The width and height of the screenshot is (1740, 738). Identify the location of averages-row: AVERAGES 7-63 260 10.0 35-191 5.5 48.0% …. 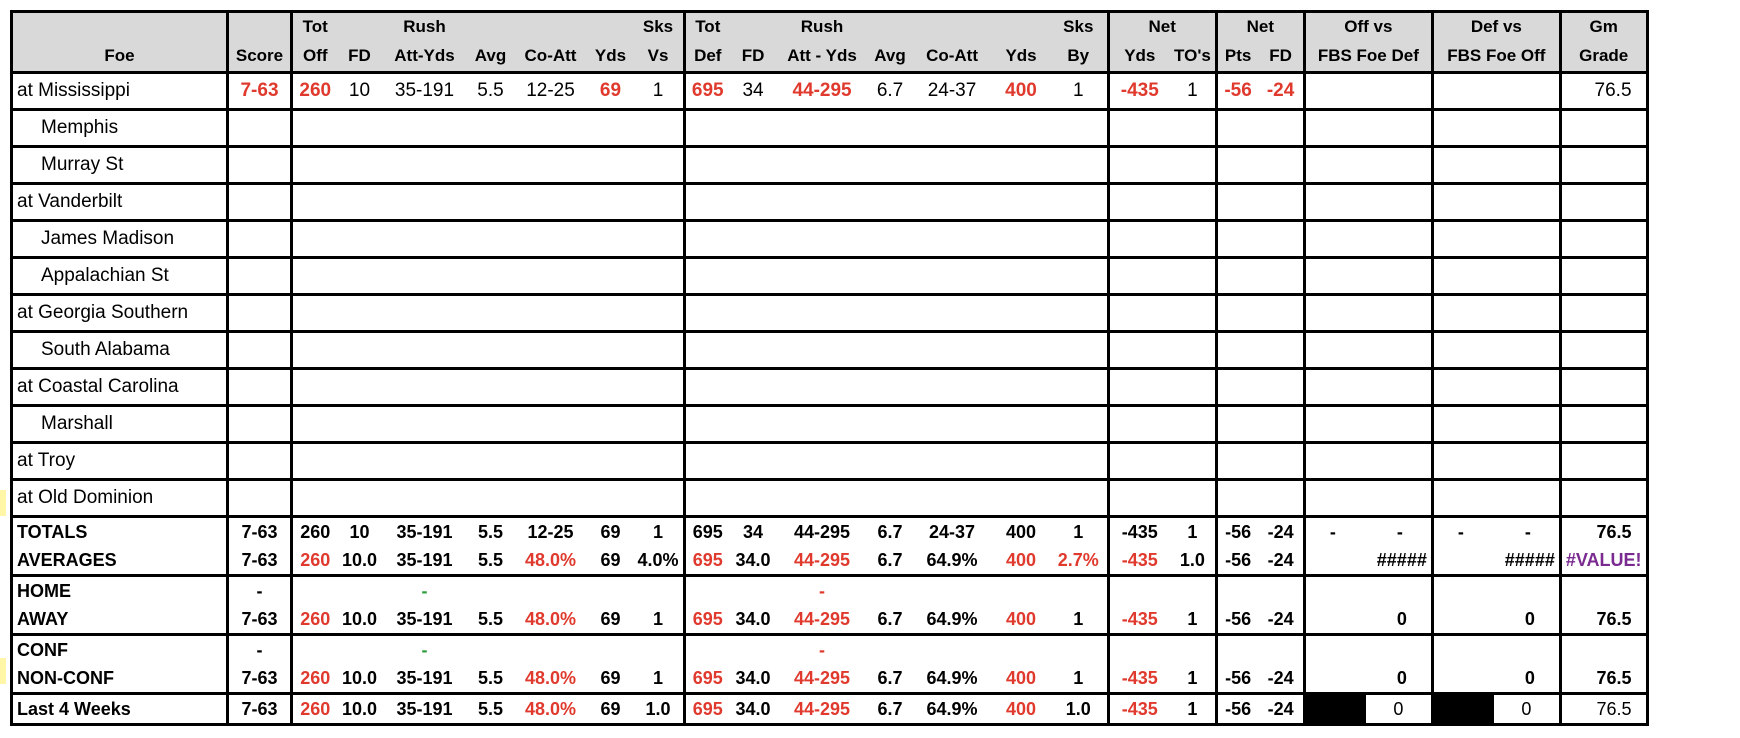
(829, 561).